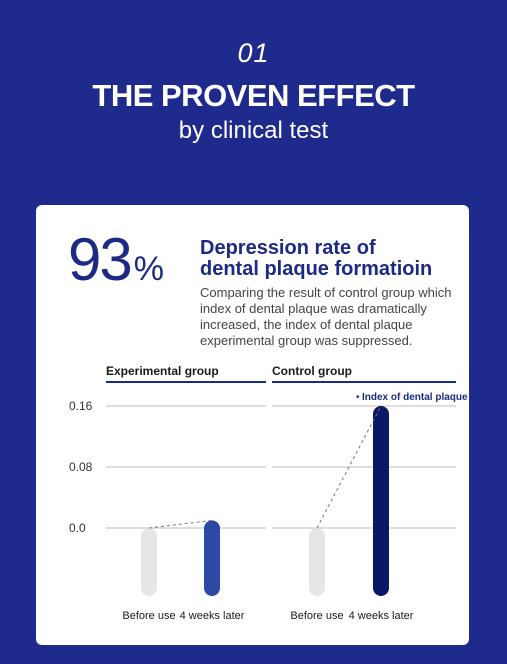  Describe the element at coordinates (381, 501) in the screenshot. I see `bar-control-after` at that location.